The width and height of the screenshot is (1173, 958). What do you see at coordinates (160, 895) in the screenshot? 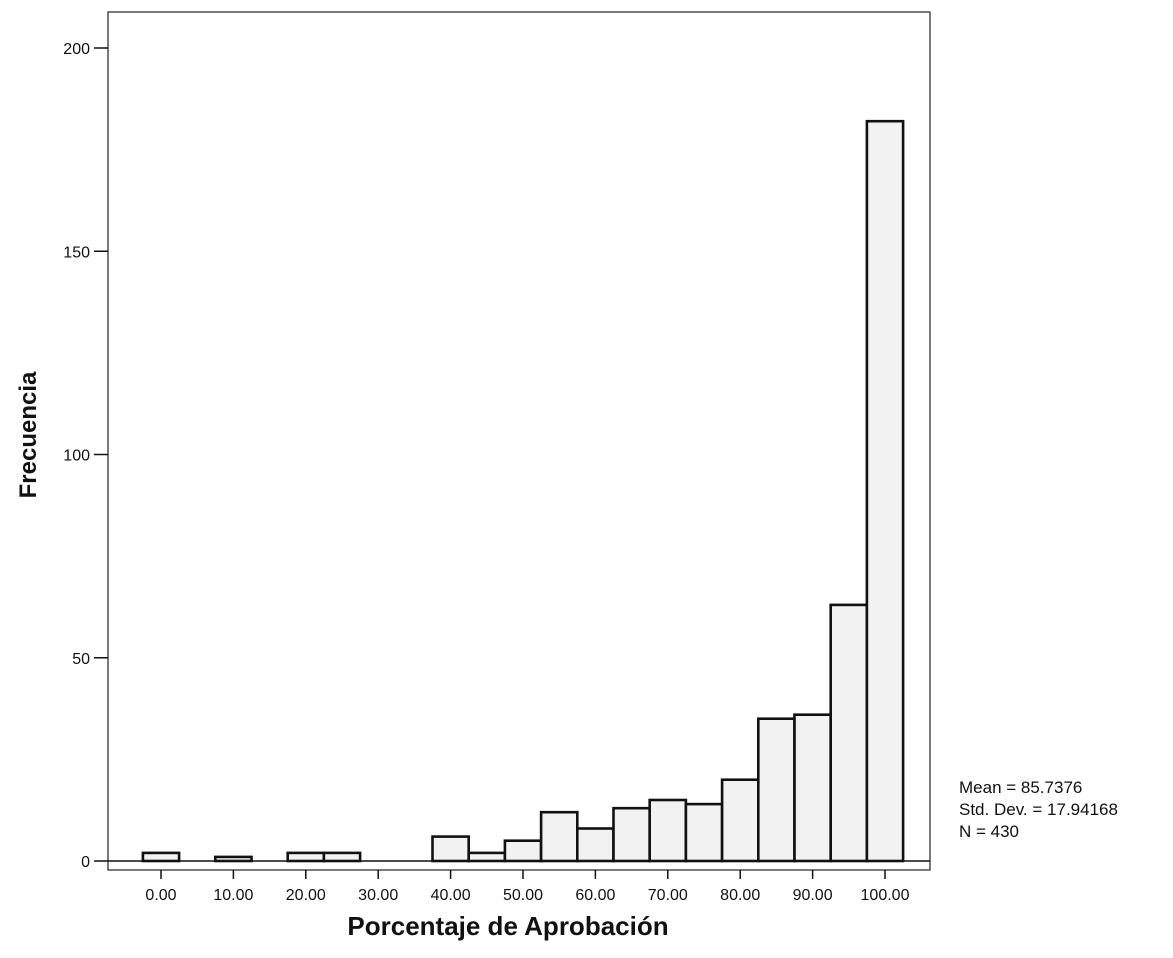
I see `x-tick-label-0: 0.00` at bounding box center [160, 895].